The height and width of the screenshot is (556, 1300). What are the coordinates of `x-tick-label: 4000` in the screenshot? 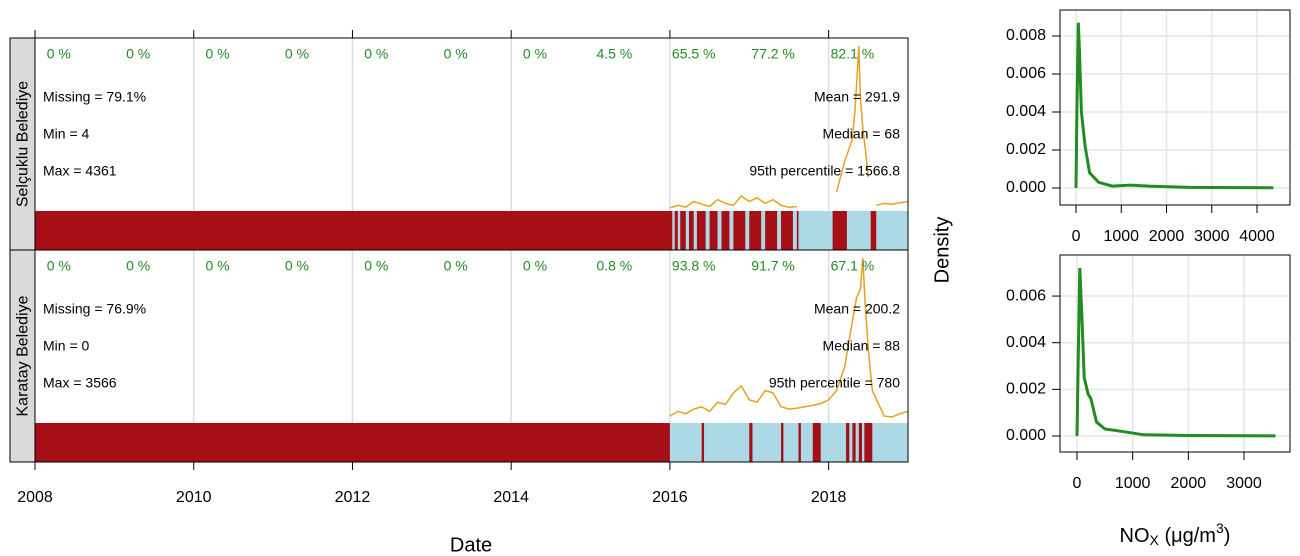 It's located at (1257, 236).